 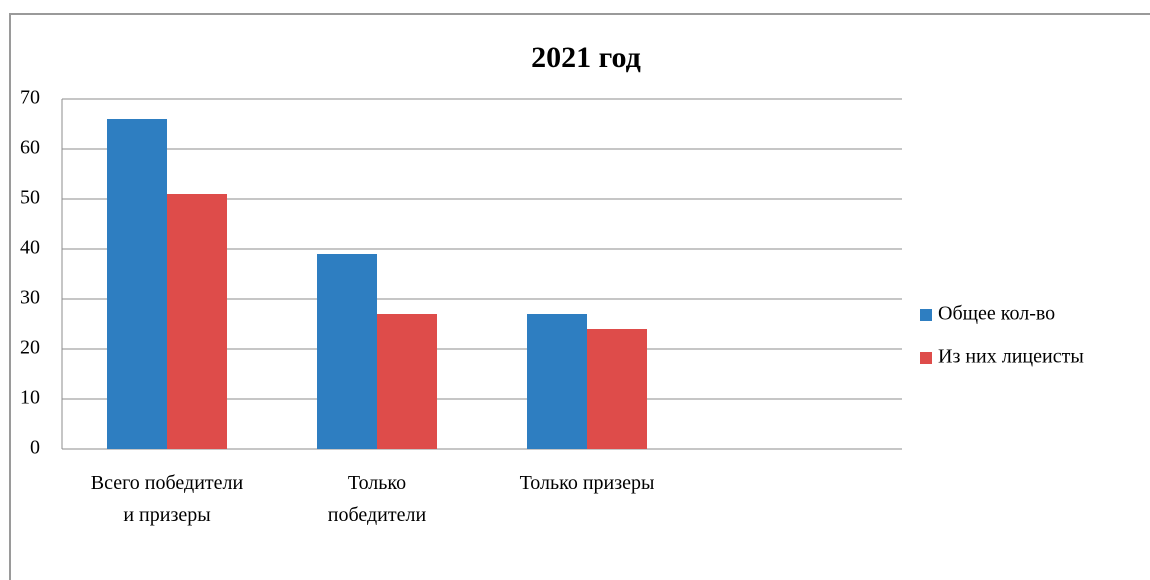 What do you see at coordinates (35, 448) in the screenshot?
I see `y-tick-label: 0` at bounding box center [35, 448].